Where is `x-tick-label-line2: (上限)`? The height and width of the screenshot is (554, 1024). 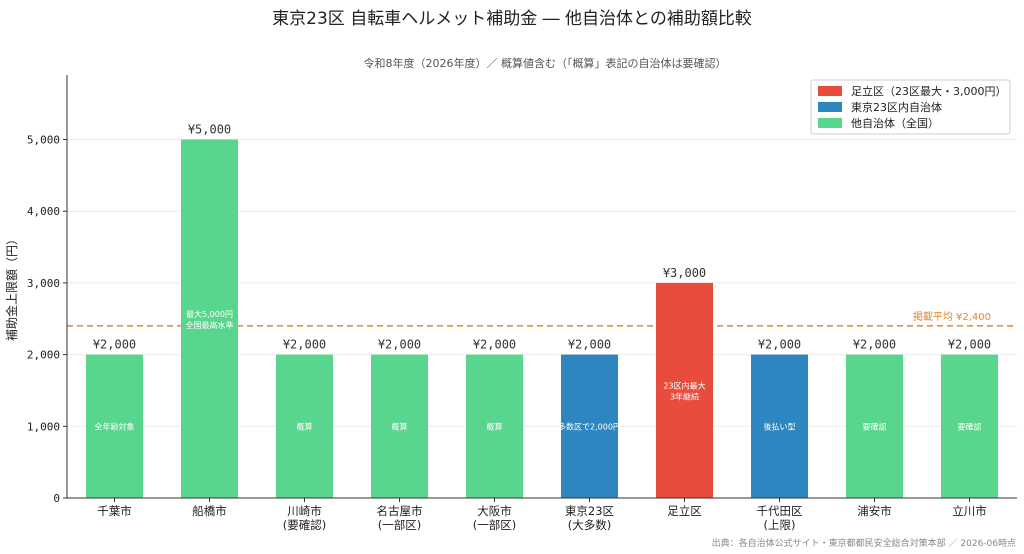
x-tick-label-line2: (上限) is located at coordinates (780, 525).